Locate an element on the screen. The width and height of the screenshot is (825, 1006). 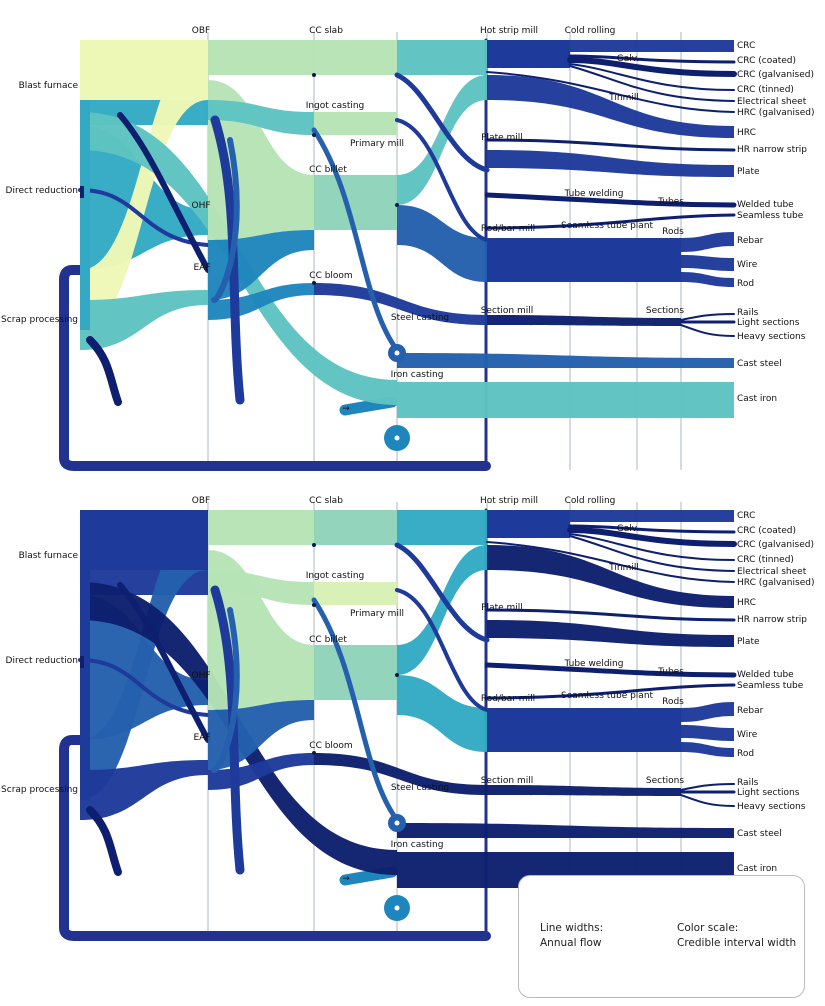
label-crc-galvanised: CRC (galvanised) is located at coordinates (775, 545).